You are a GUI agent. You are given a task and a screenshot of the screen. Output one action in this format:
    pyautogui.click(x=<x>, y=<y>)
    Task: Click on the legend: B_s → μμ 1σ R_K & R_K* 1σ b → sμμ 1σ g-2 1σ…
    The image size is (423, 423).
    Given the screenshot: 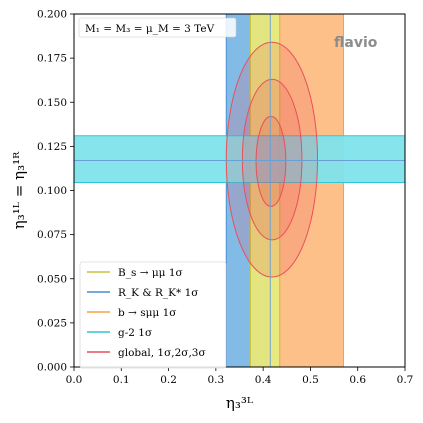 What is the action you would take?
    pyautogui.click(x=153, y=315)
    